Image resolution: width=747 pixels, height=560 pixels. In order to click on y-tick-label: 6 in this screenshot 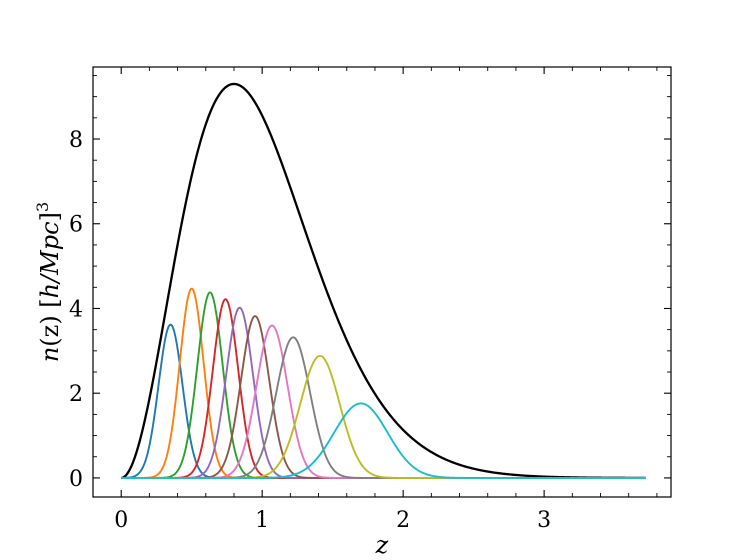, I will do `click(76, 225)`.